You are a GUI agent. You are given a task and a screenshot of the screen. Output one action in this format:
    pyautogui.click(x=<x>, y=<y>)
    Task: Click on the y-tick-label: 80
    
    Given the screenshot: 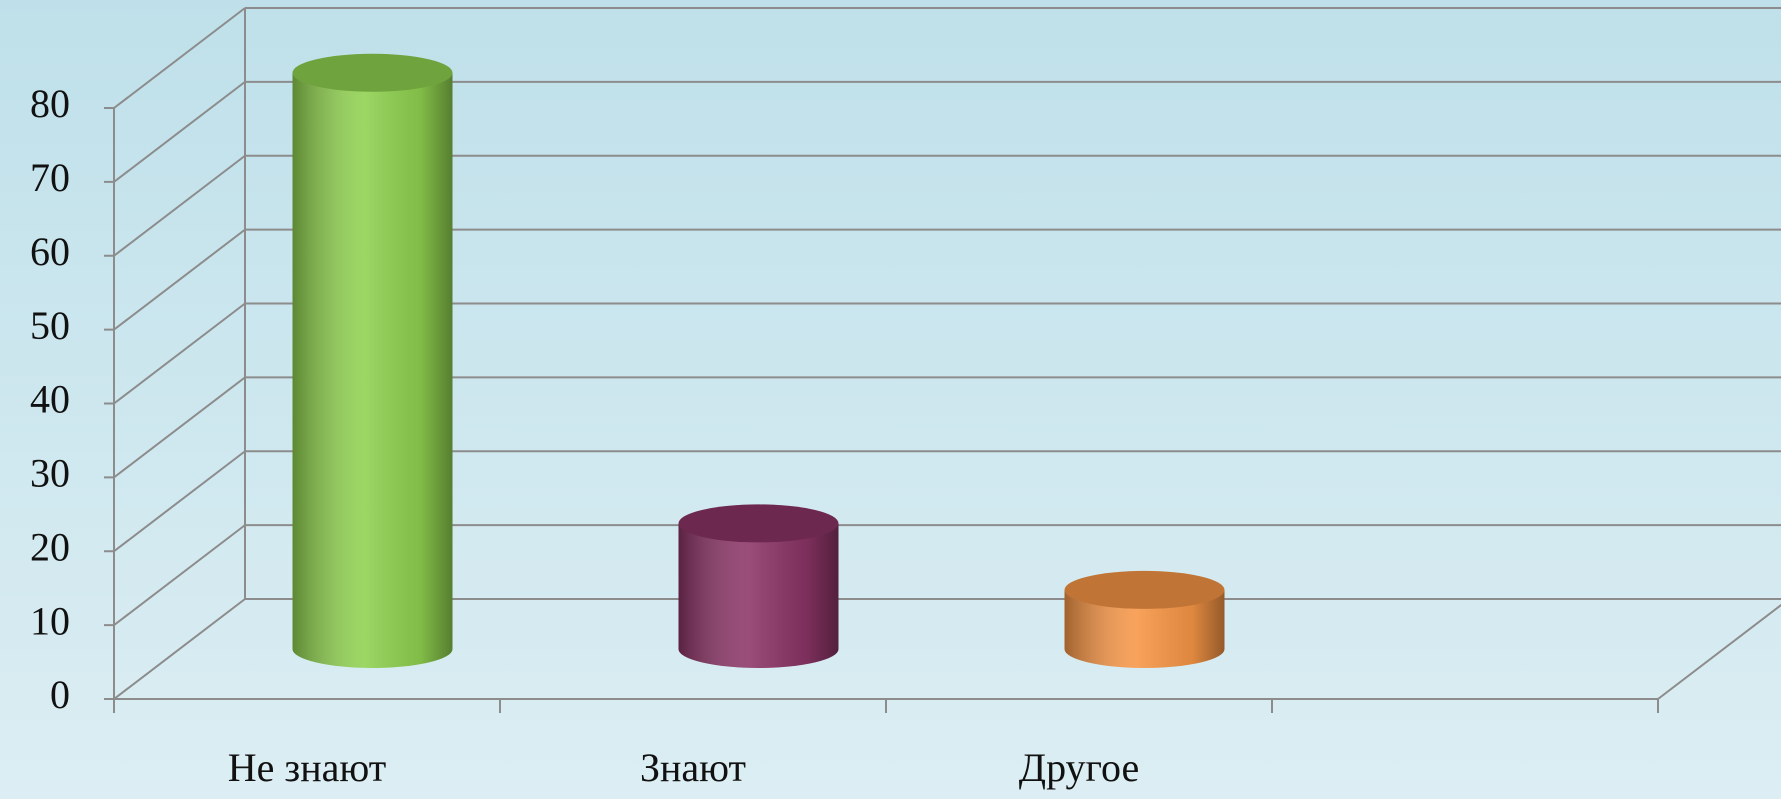 What is the action you would take?
    pyautogui.click(x=50, y=103)
    